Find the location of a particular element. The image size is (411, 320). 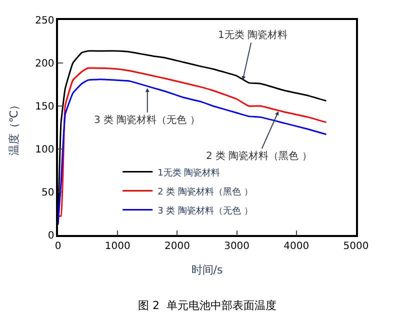

y-tick-label: 0 is located at coordinates (51, 236).